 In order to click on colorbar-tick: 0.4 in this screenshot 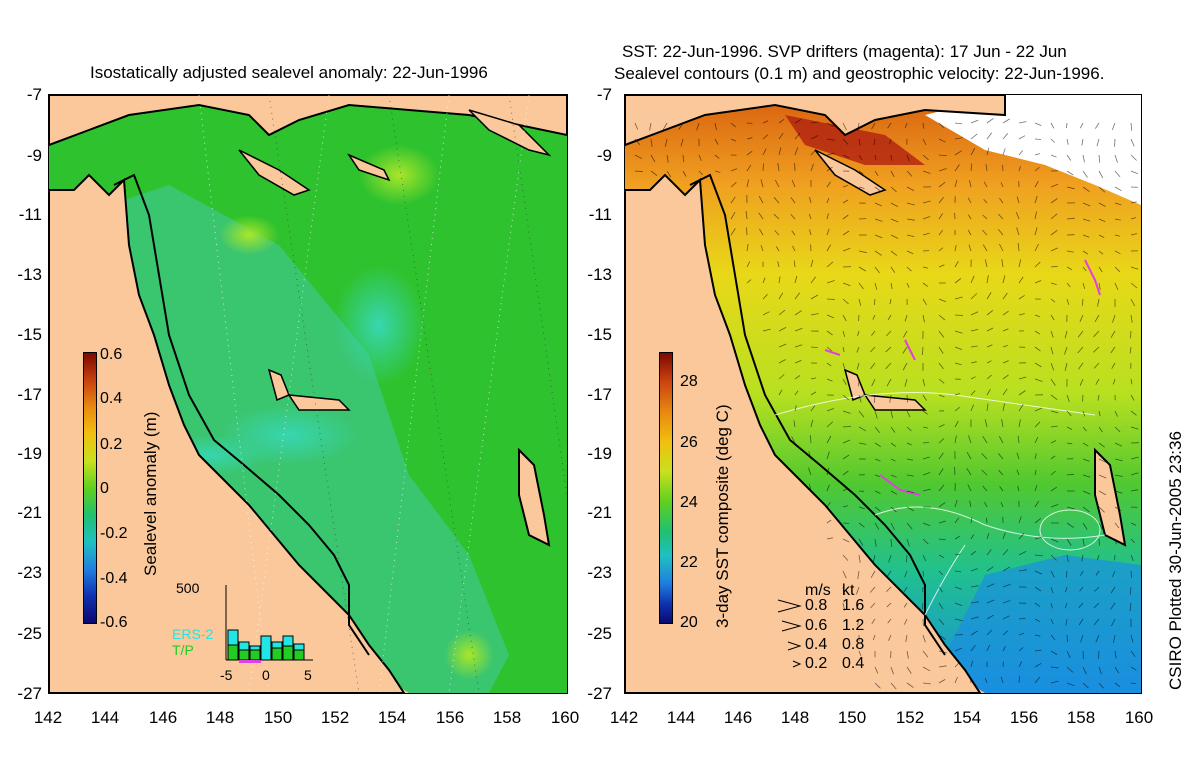, I will do `click(111, 398)`.